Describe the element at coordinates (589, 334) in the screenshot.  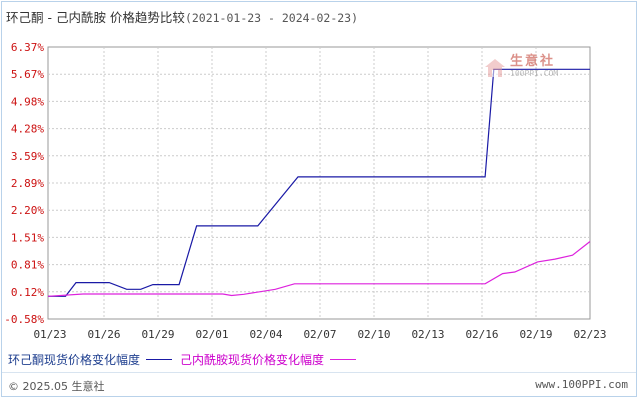
I see `x-tick-label: 02/23` at that location.